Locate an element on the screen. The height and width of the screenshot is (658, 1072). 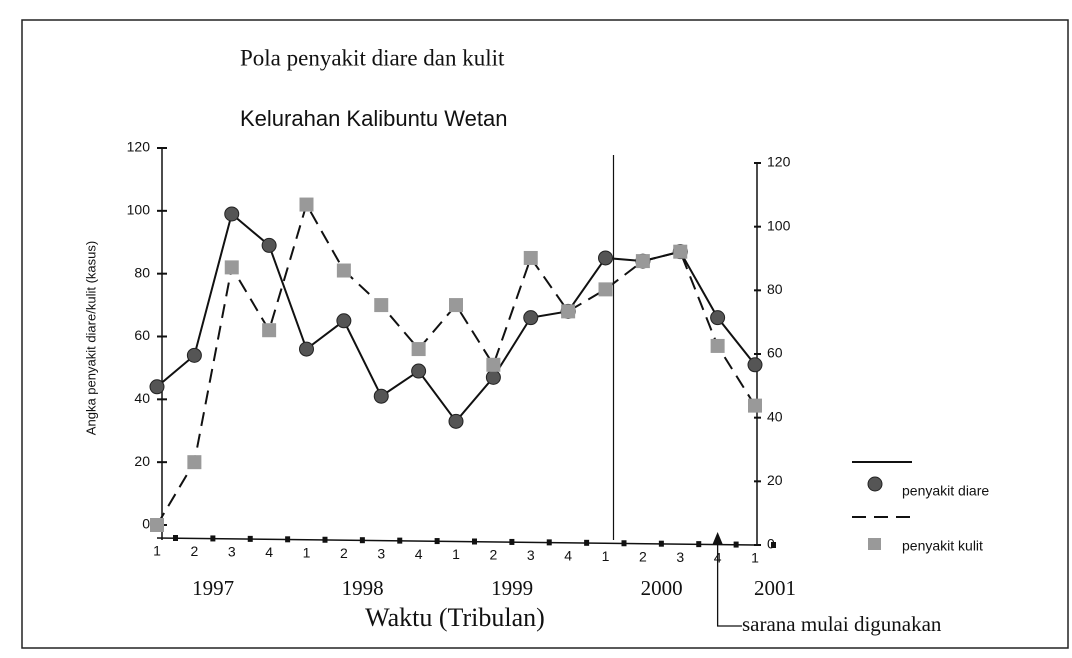
y2-tick-label: 80 is located at coordinates (775, 289).